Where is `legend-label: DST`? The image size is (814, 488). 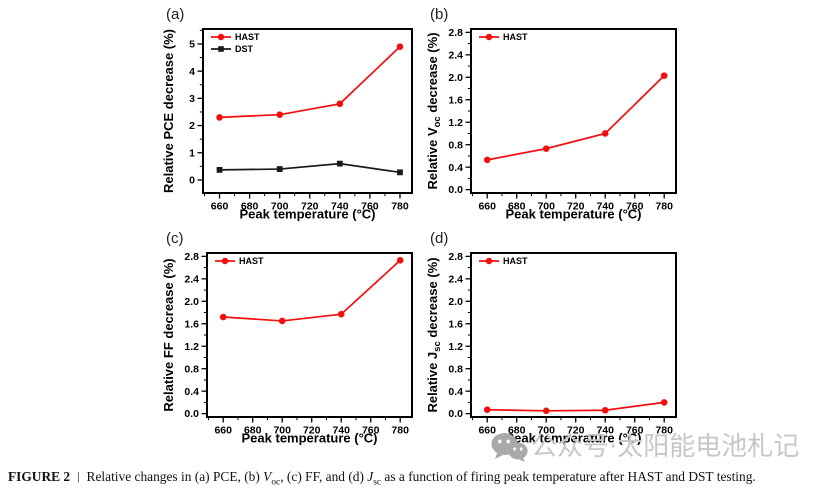 legend-label: DST is located at coordinates (244, 49).